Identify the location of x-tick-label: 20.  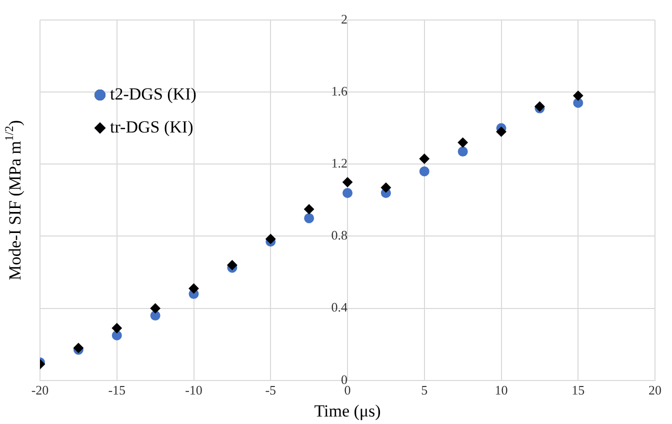
(655, 390).